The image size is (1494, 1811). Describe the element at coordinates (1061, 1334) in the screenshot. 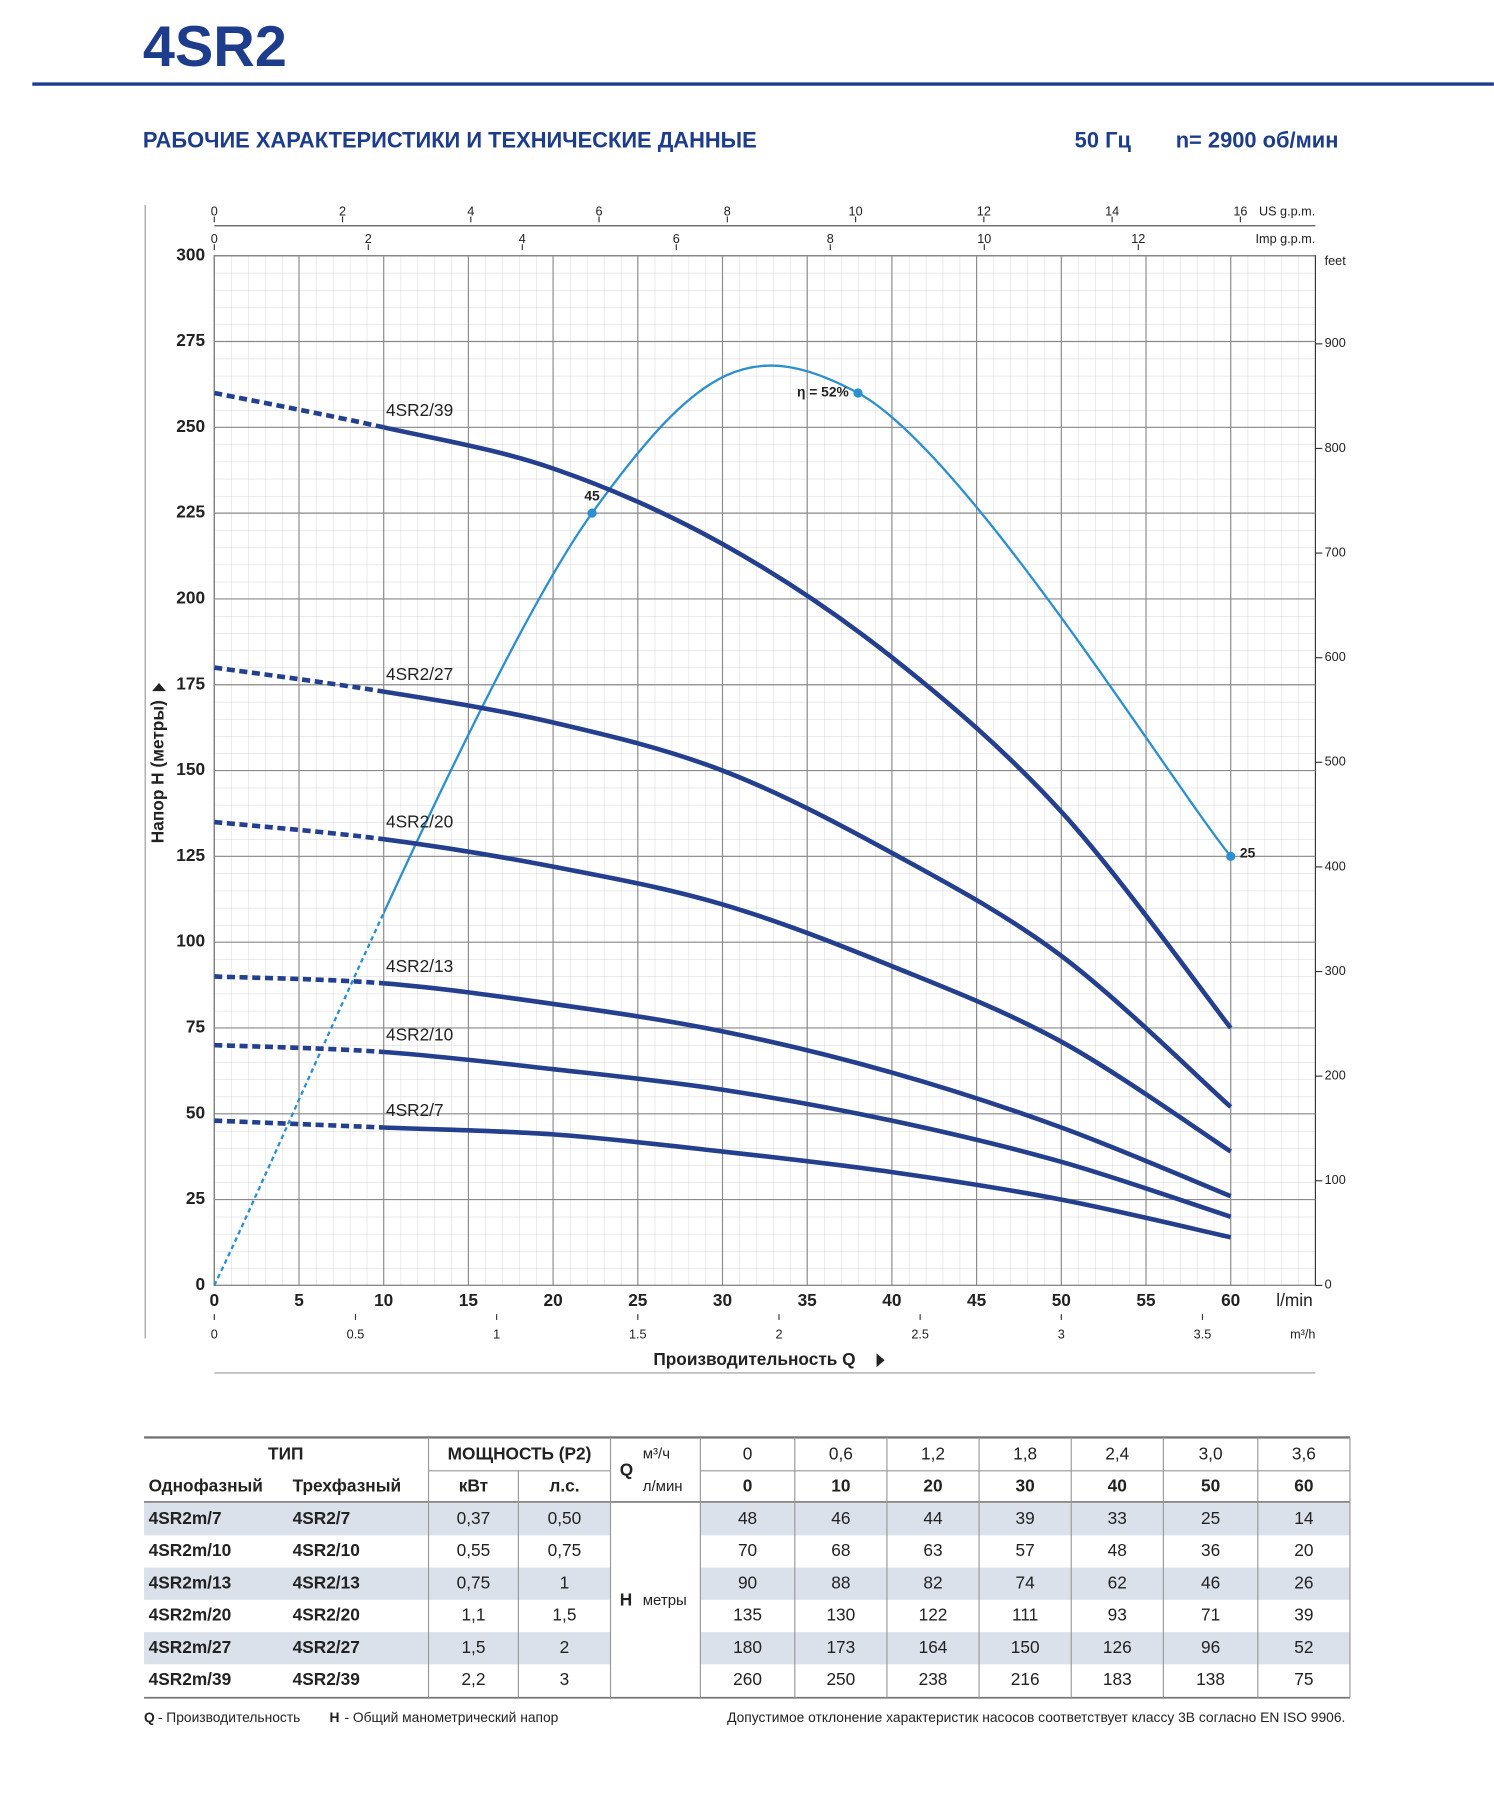

I see `x2-tick-label: 3` at that location.